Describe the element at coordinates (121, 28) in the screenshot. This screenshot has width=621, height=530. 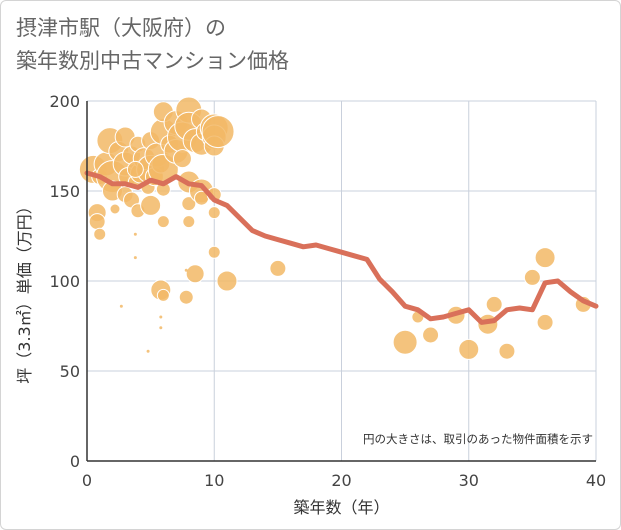
I see `chart-title-line-1: 摂津市駅（大阪府）の` at that location.